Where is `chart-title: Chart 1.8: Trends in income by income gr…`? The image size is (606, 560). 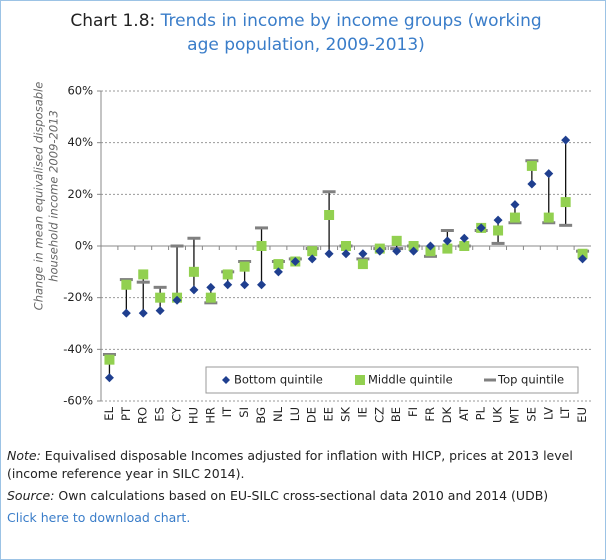
chart-title: Chart 1.8: Trends in income by income gr… is located at coordinates (306, 33).